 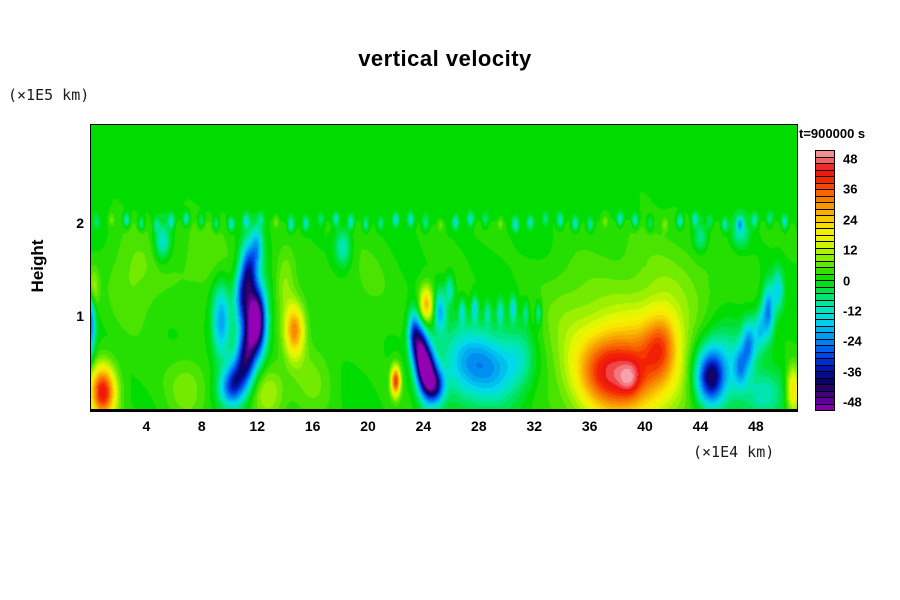 I want to click on x-tick-label: 44, so click(x=700, y=426).